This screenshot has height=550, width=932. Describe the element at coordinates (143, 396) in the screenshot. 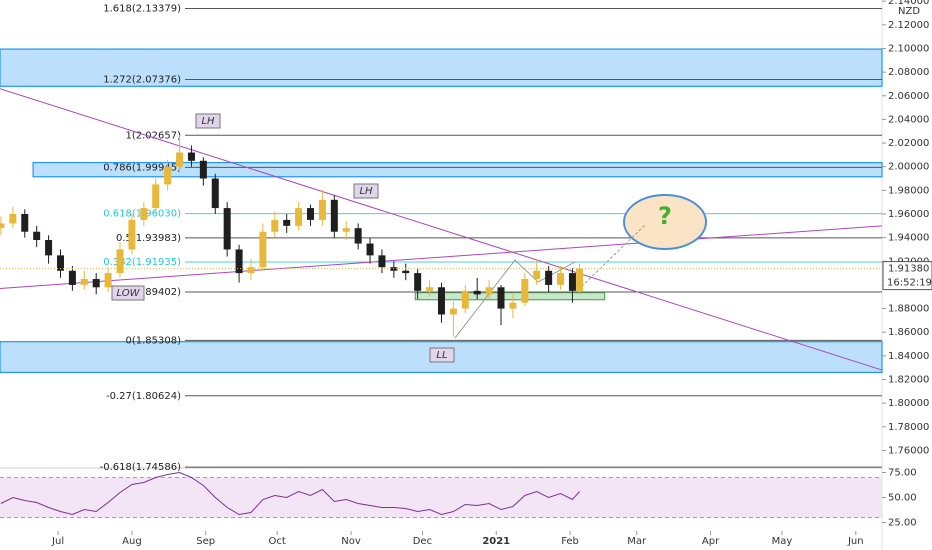

I see `fib-label: -0.27(1.80624)` at that location.